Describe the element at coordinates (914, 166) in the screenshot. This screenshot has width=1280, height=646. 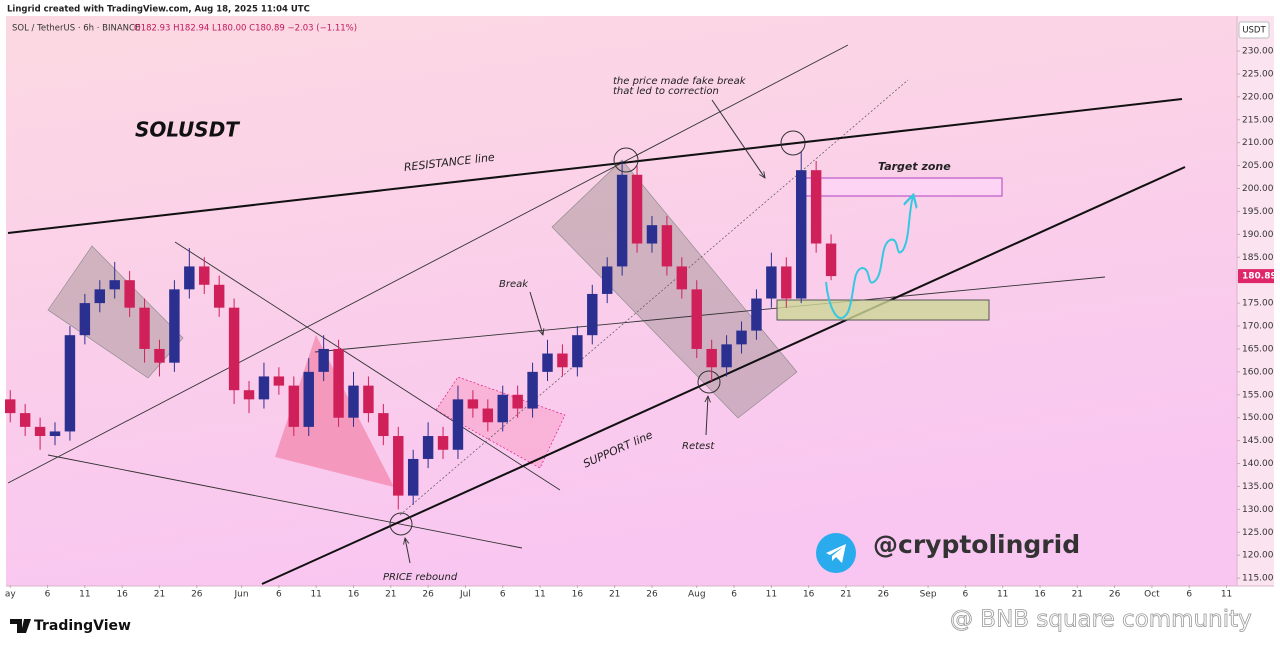
I see `annotation: Target zone` at that location.